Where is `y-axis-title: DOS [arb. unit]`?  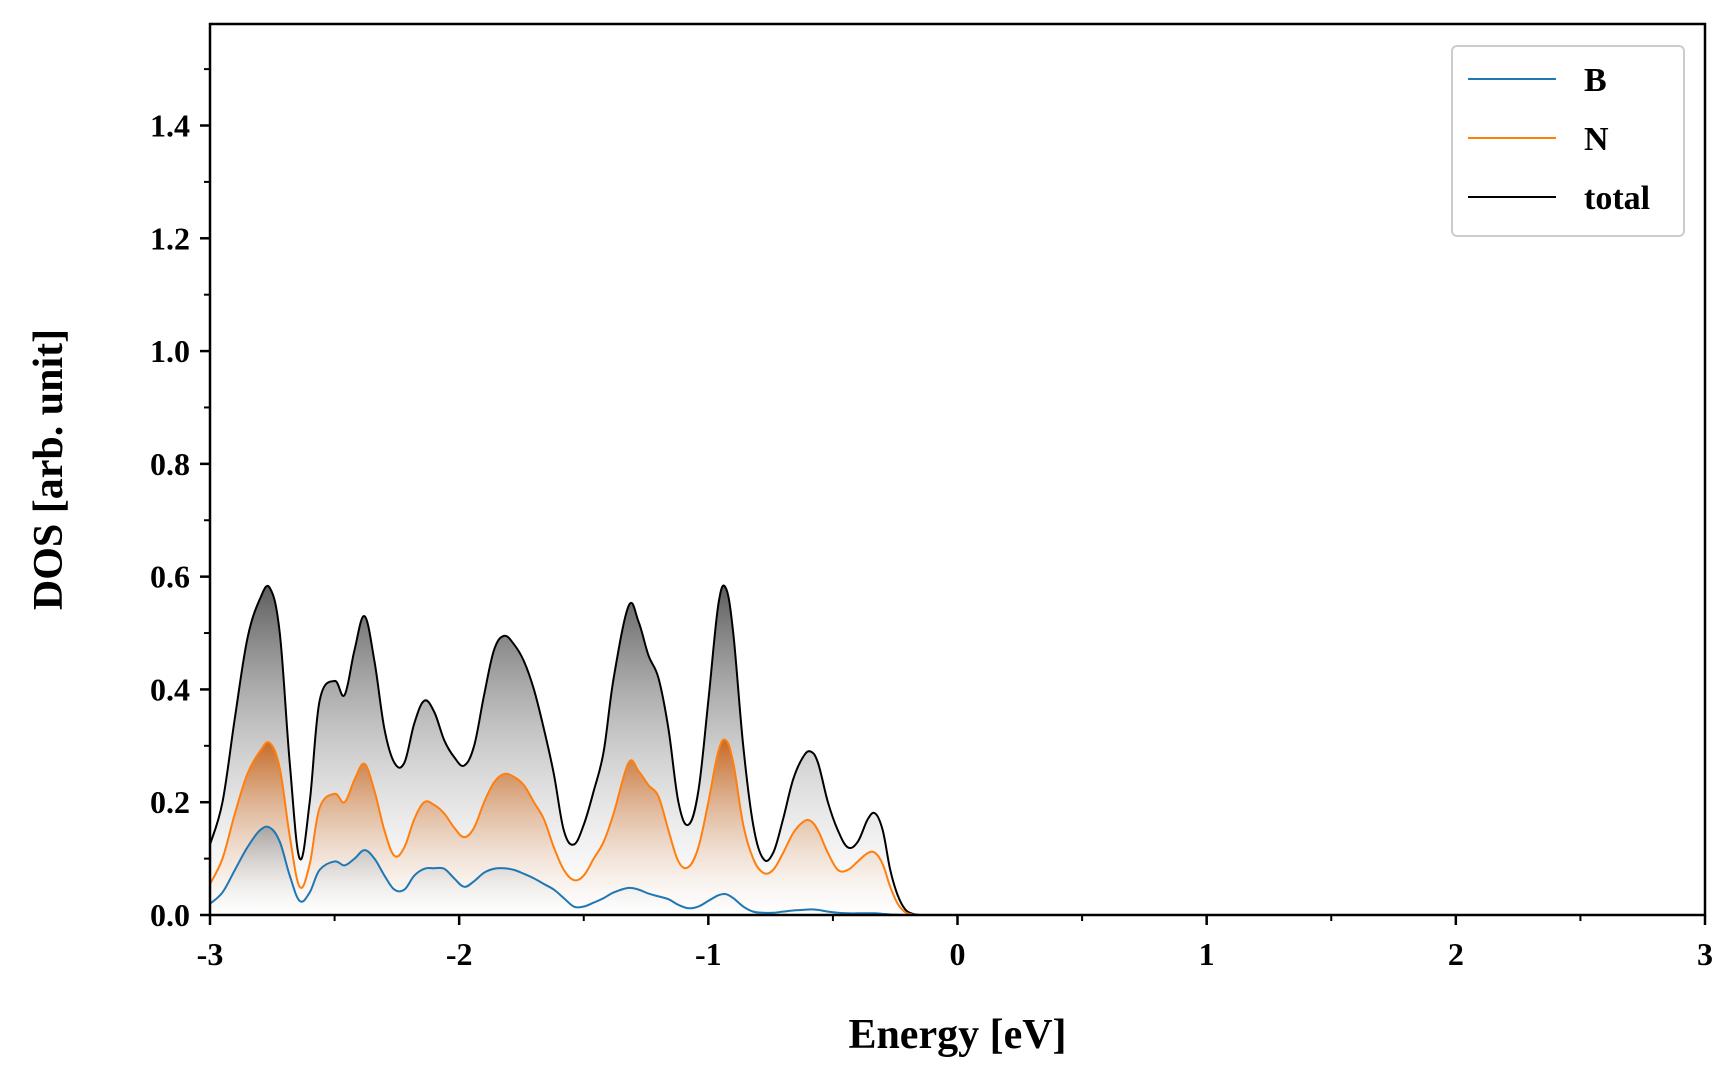 y-axis-title: DOS [arb. unit] is located at coordinates (49, 469).